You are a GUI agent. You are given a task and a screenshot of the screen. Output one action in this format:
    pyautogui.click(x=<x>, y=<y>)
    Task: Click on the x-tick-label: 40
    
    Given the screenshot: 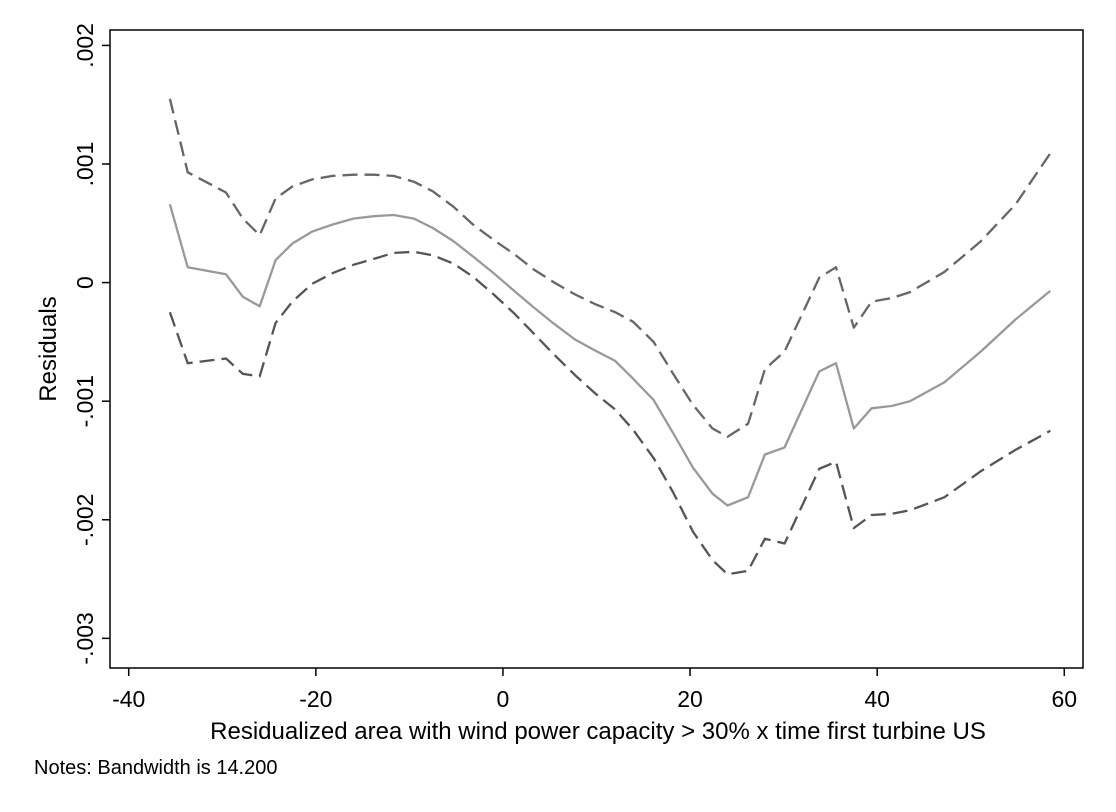 What is the action you would take?
    pyautogui.click(x=877, y=699)
    